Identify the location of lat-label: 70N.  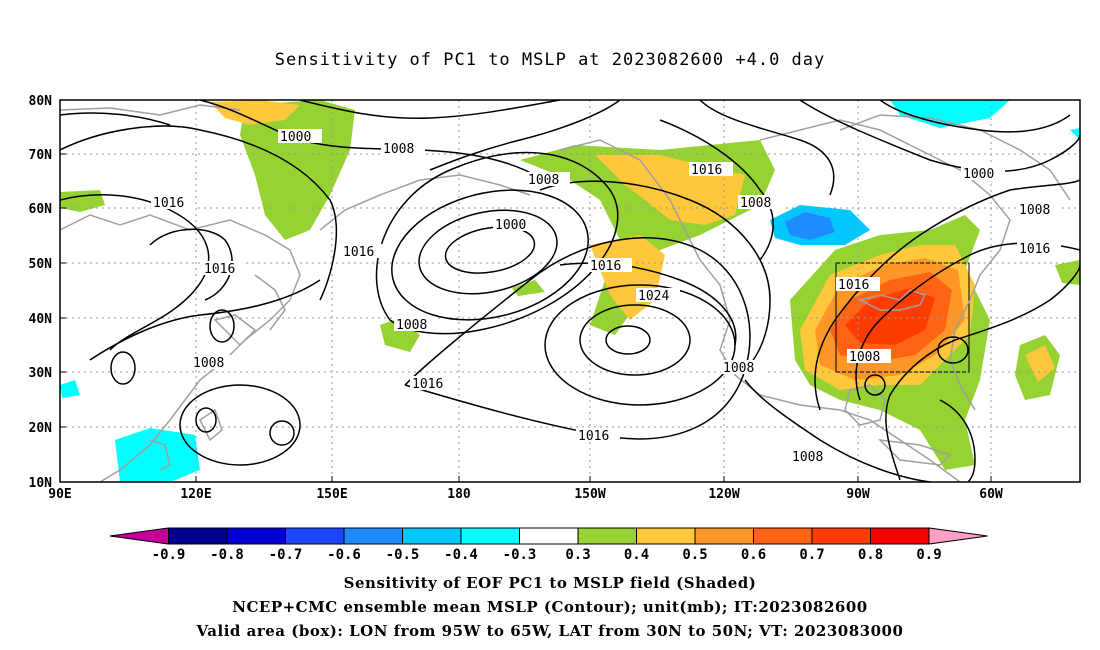
(41, 155).